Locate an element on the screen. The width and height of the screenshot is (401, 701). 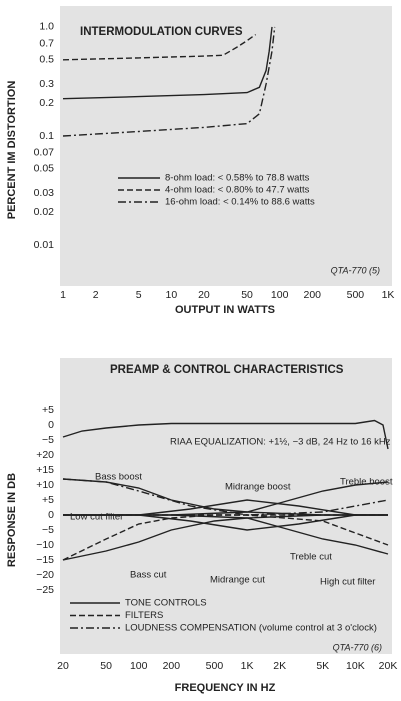
y-tick-label: −10 is located at coordinates (45, 545).